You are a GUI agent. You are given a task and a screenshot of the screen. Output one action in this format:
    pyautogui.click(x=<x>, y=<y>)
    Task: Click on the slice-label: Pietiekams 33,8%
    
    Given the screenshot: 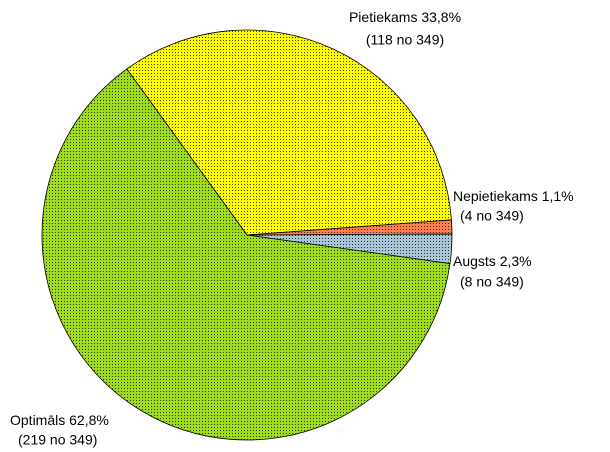 What is the action you would take?
    pyautogui.click(x=405, y=17)
    